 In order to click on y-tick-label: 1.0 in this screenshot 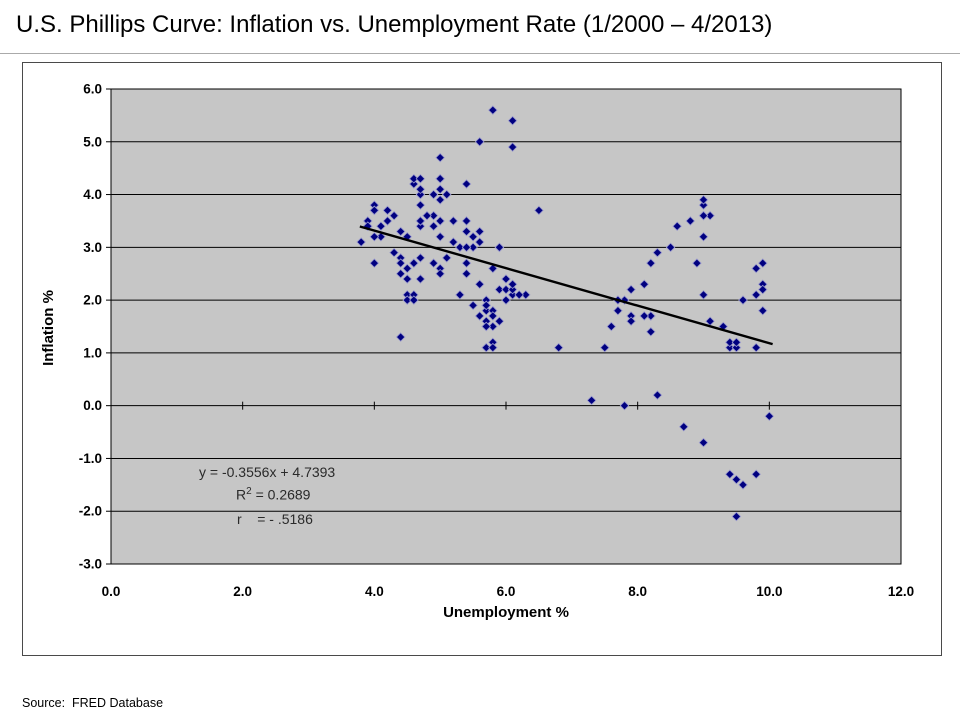, I will do `click(92, 352)`.